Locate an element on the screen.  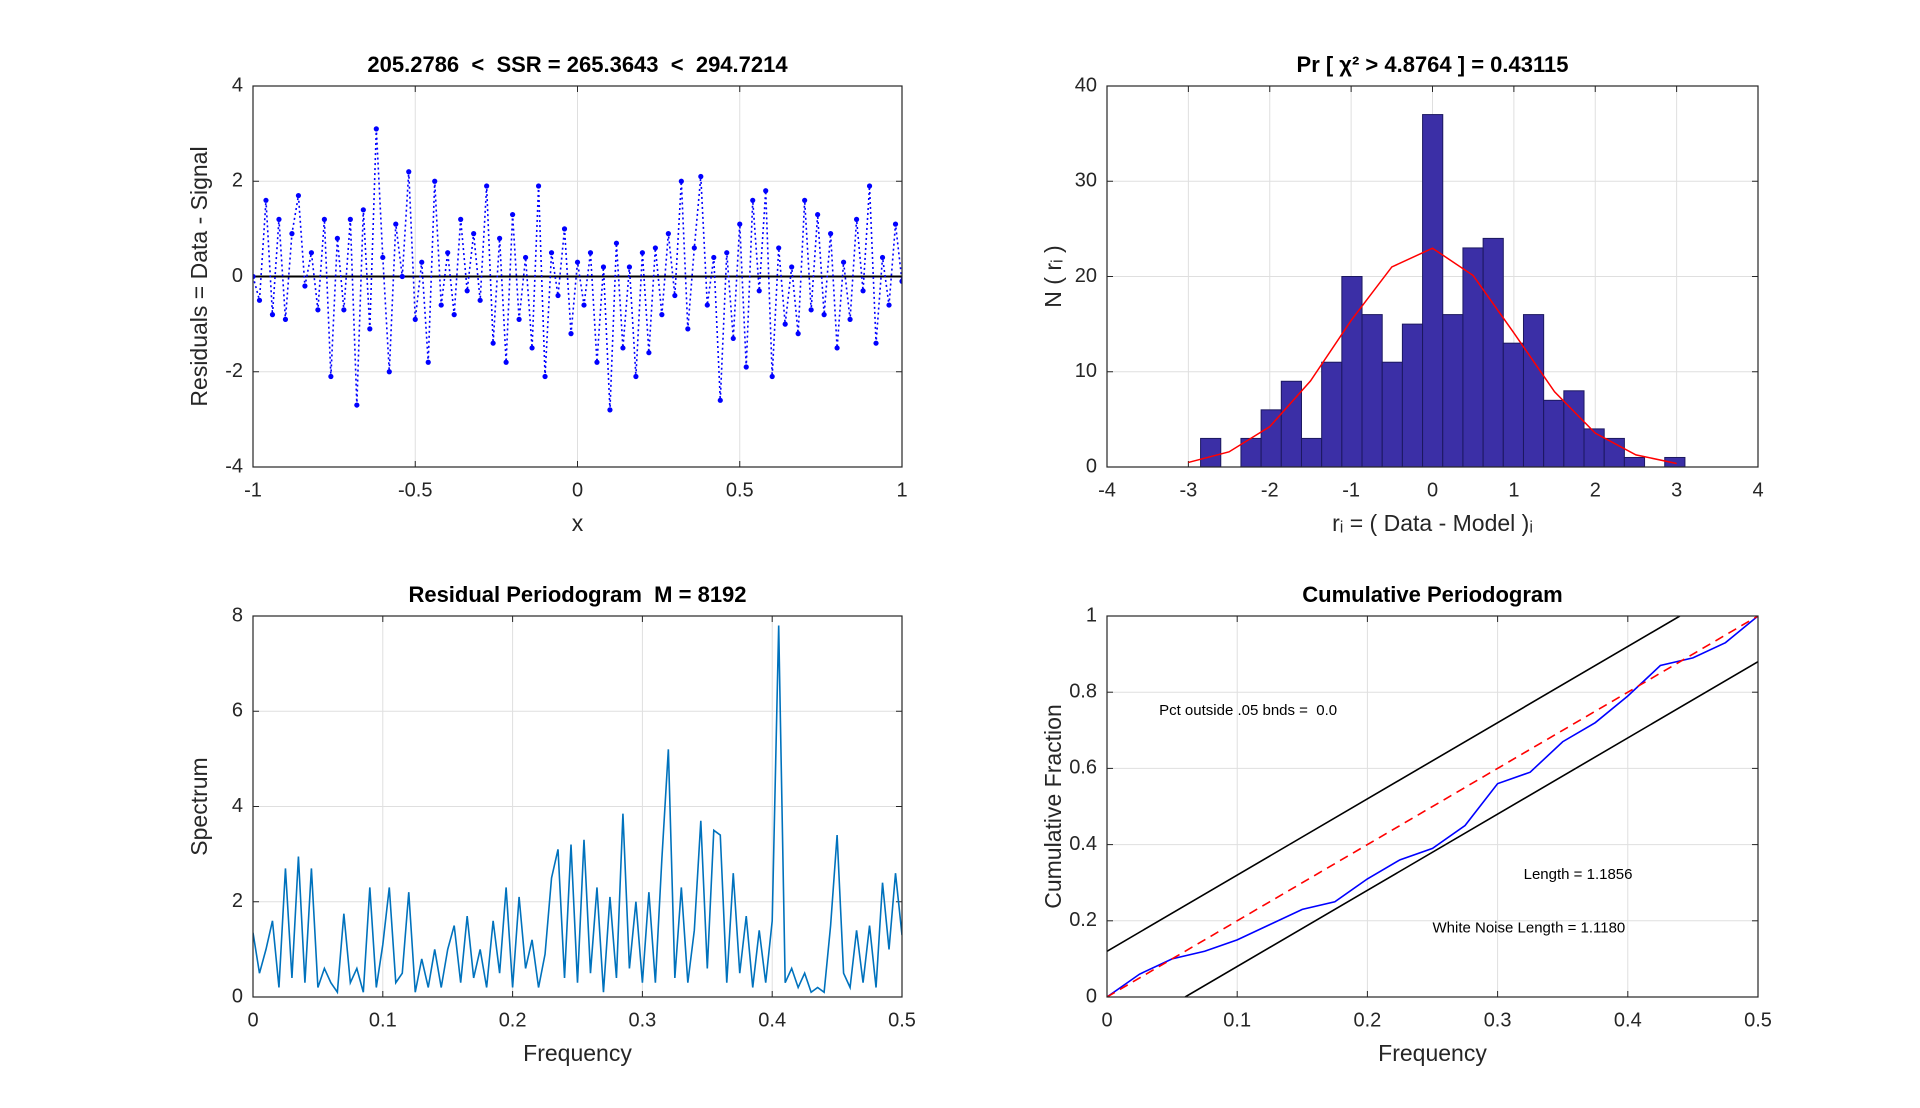
y-axis-label: N ( rᵢ ) is located at coordinates (1053, 276).